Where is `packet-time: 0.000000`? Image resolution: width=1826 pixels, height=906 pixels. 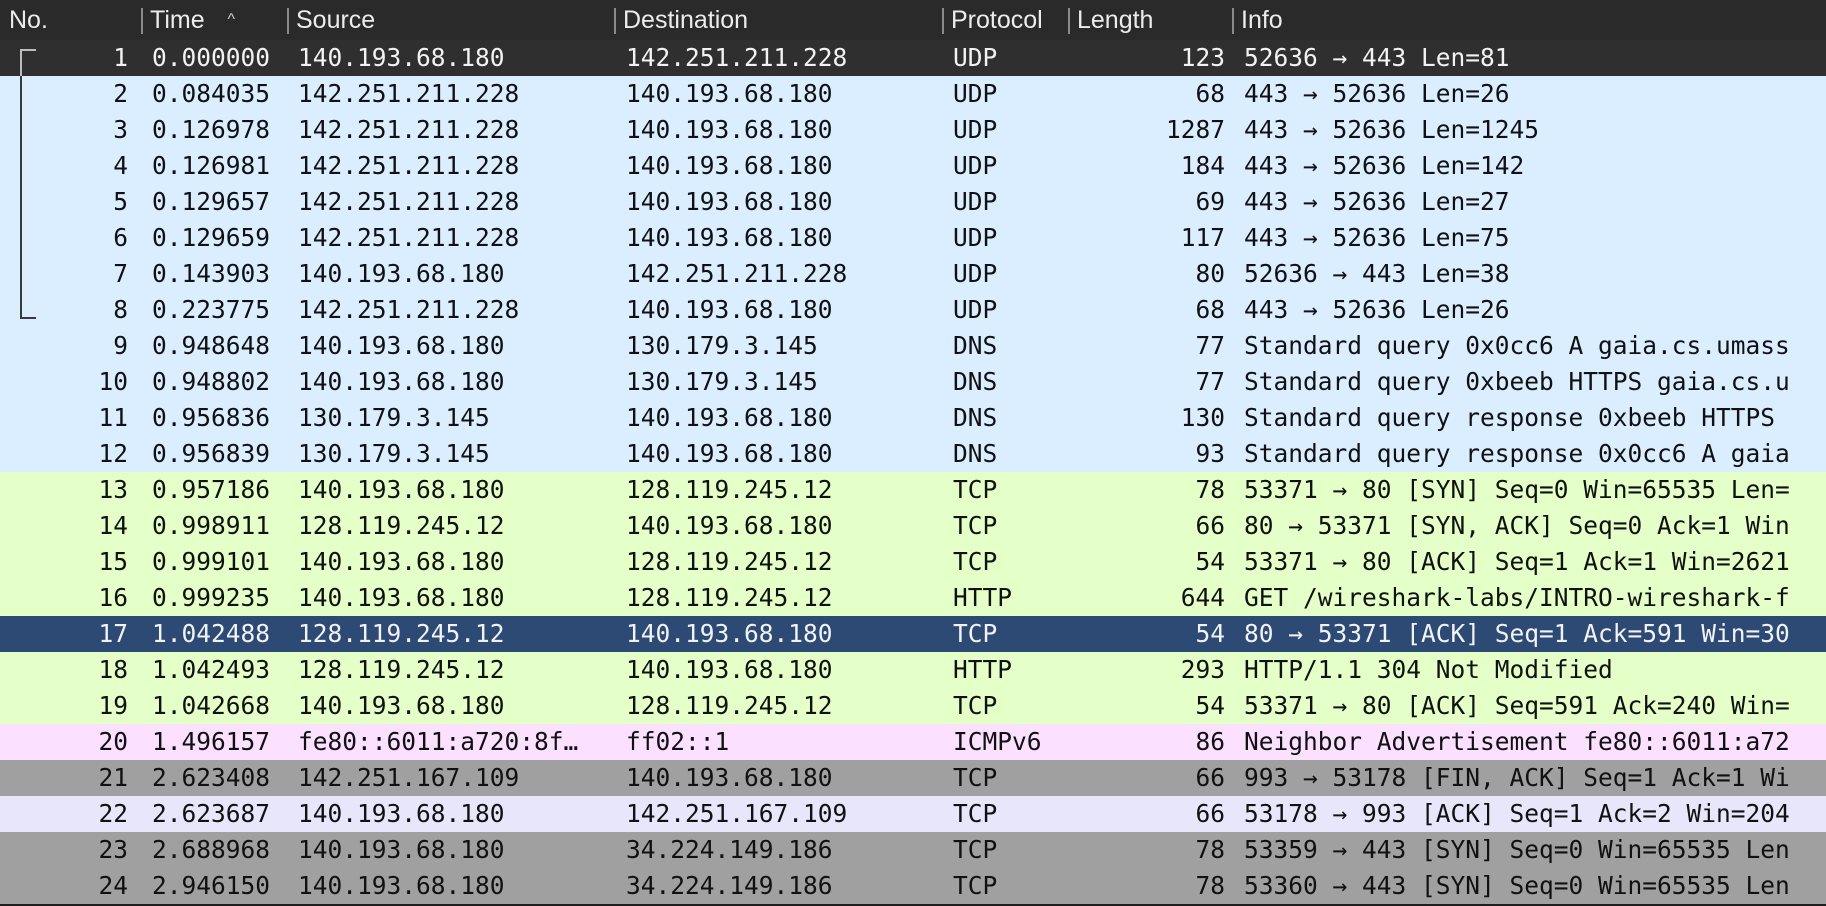 packet-time: 0.000000 is located at coordinates (211, 57).